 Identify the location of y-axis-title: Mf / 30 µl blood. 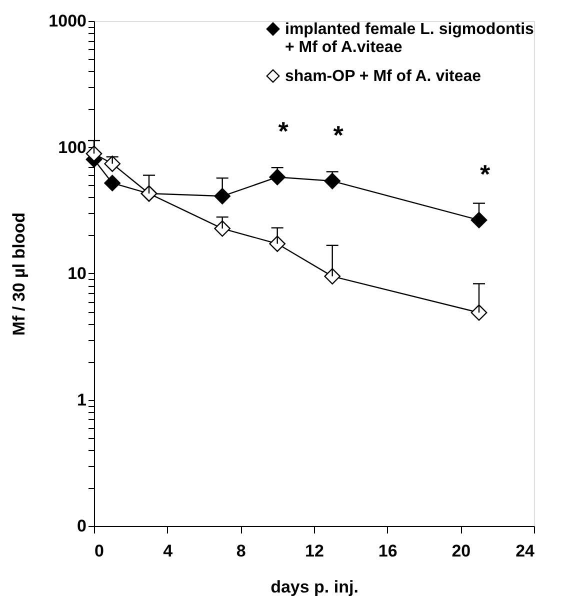
(19, 274).